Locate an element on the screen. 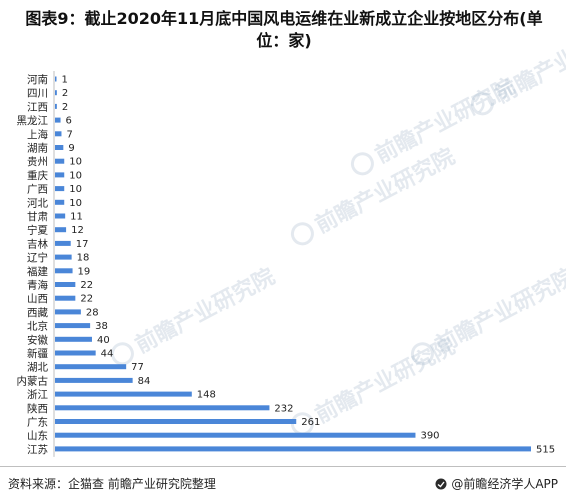 This screenshot has height=503, width=566. bar-value-label: 390 is located at coordinates (429, 436).